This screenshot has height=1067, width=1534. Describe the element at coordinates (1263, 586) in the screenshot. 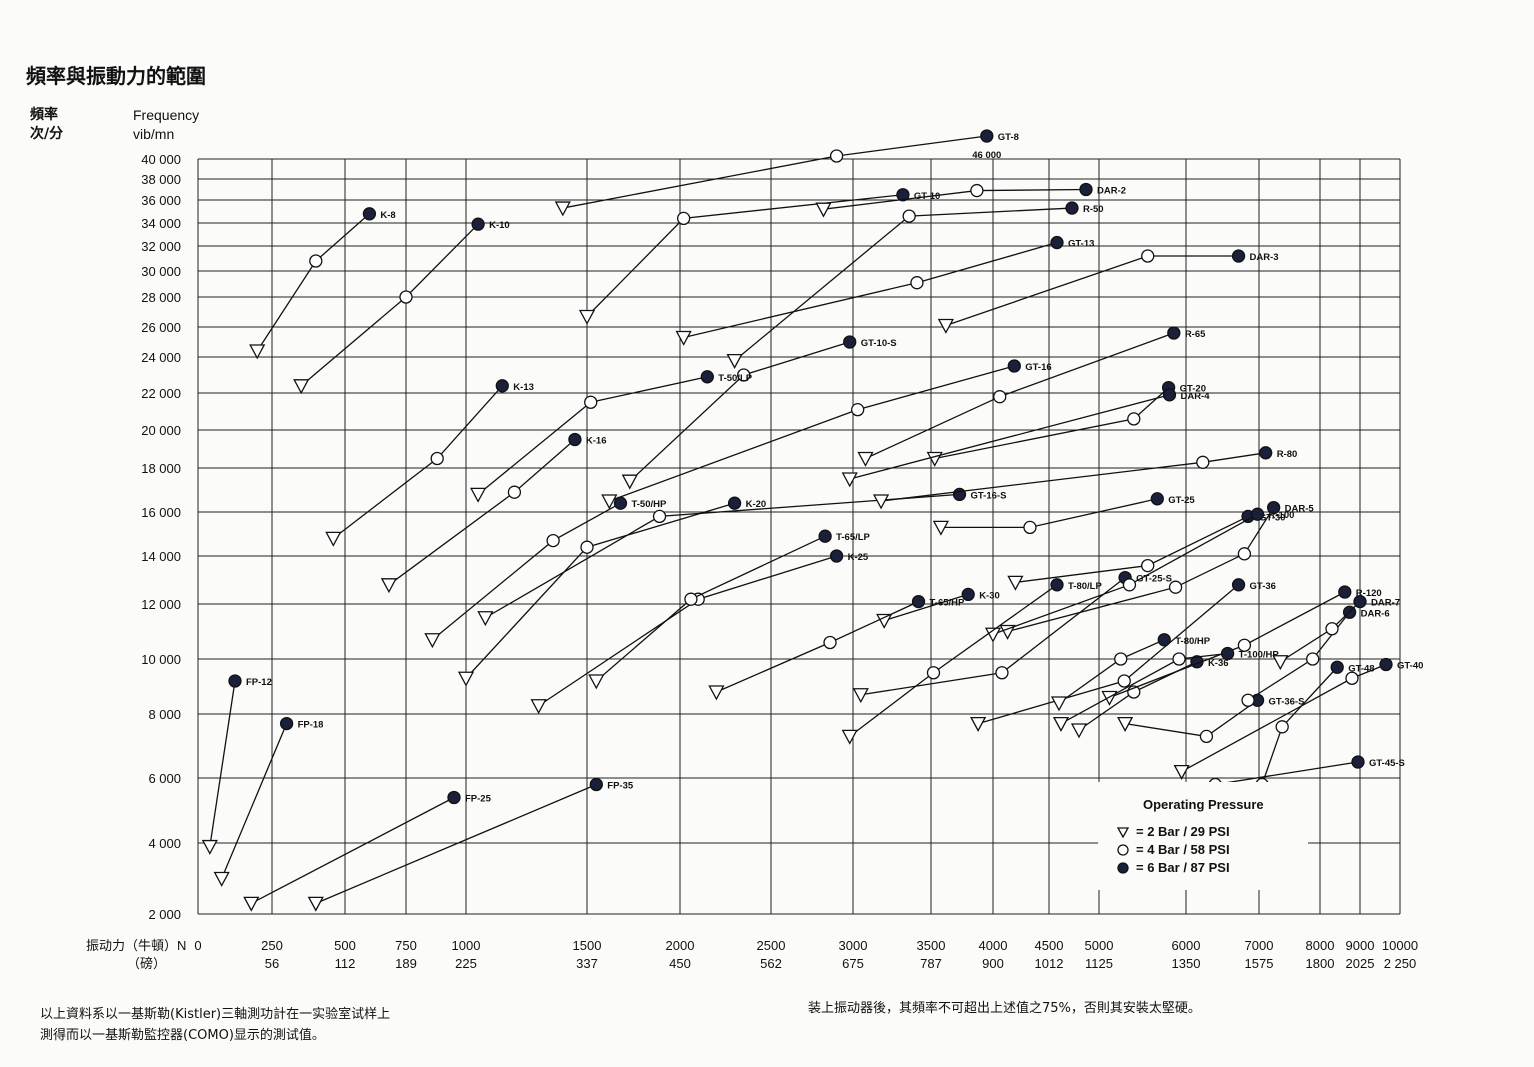

I see `series-label-gt-36: GT-36` at that location.